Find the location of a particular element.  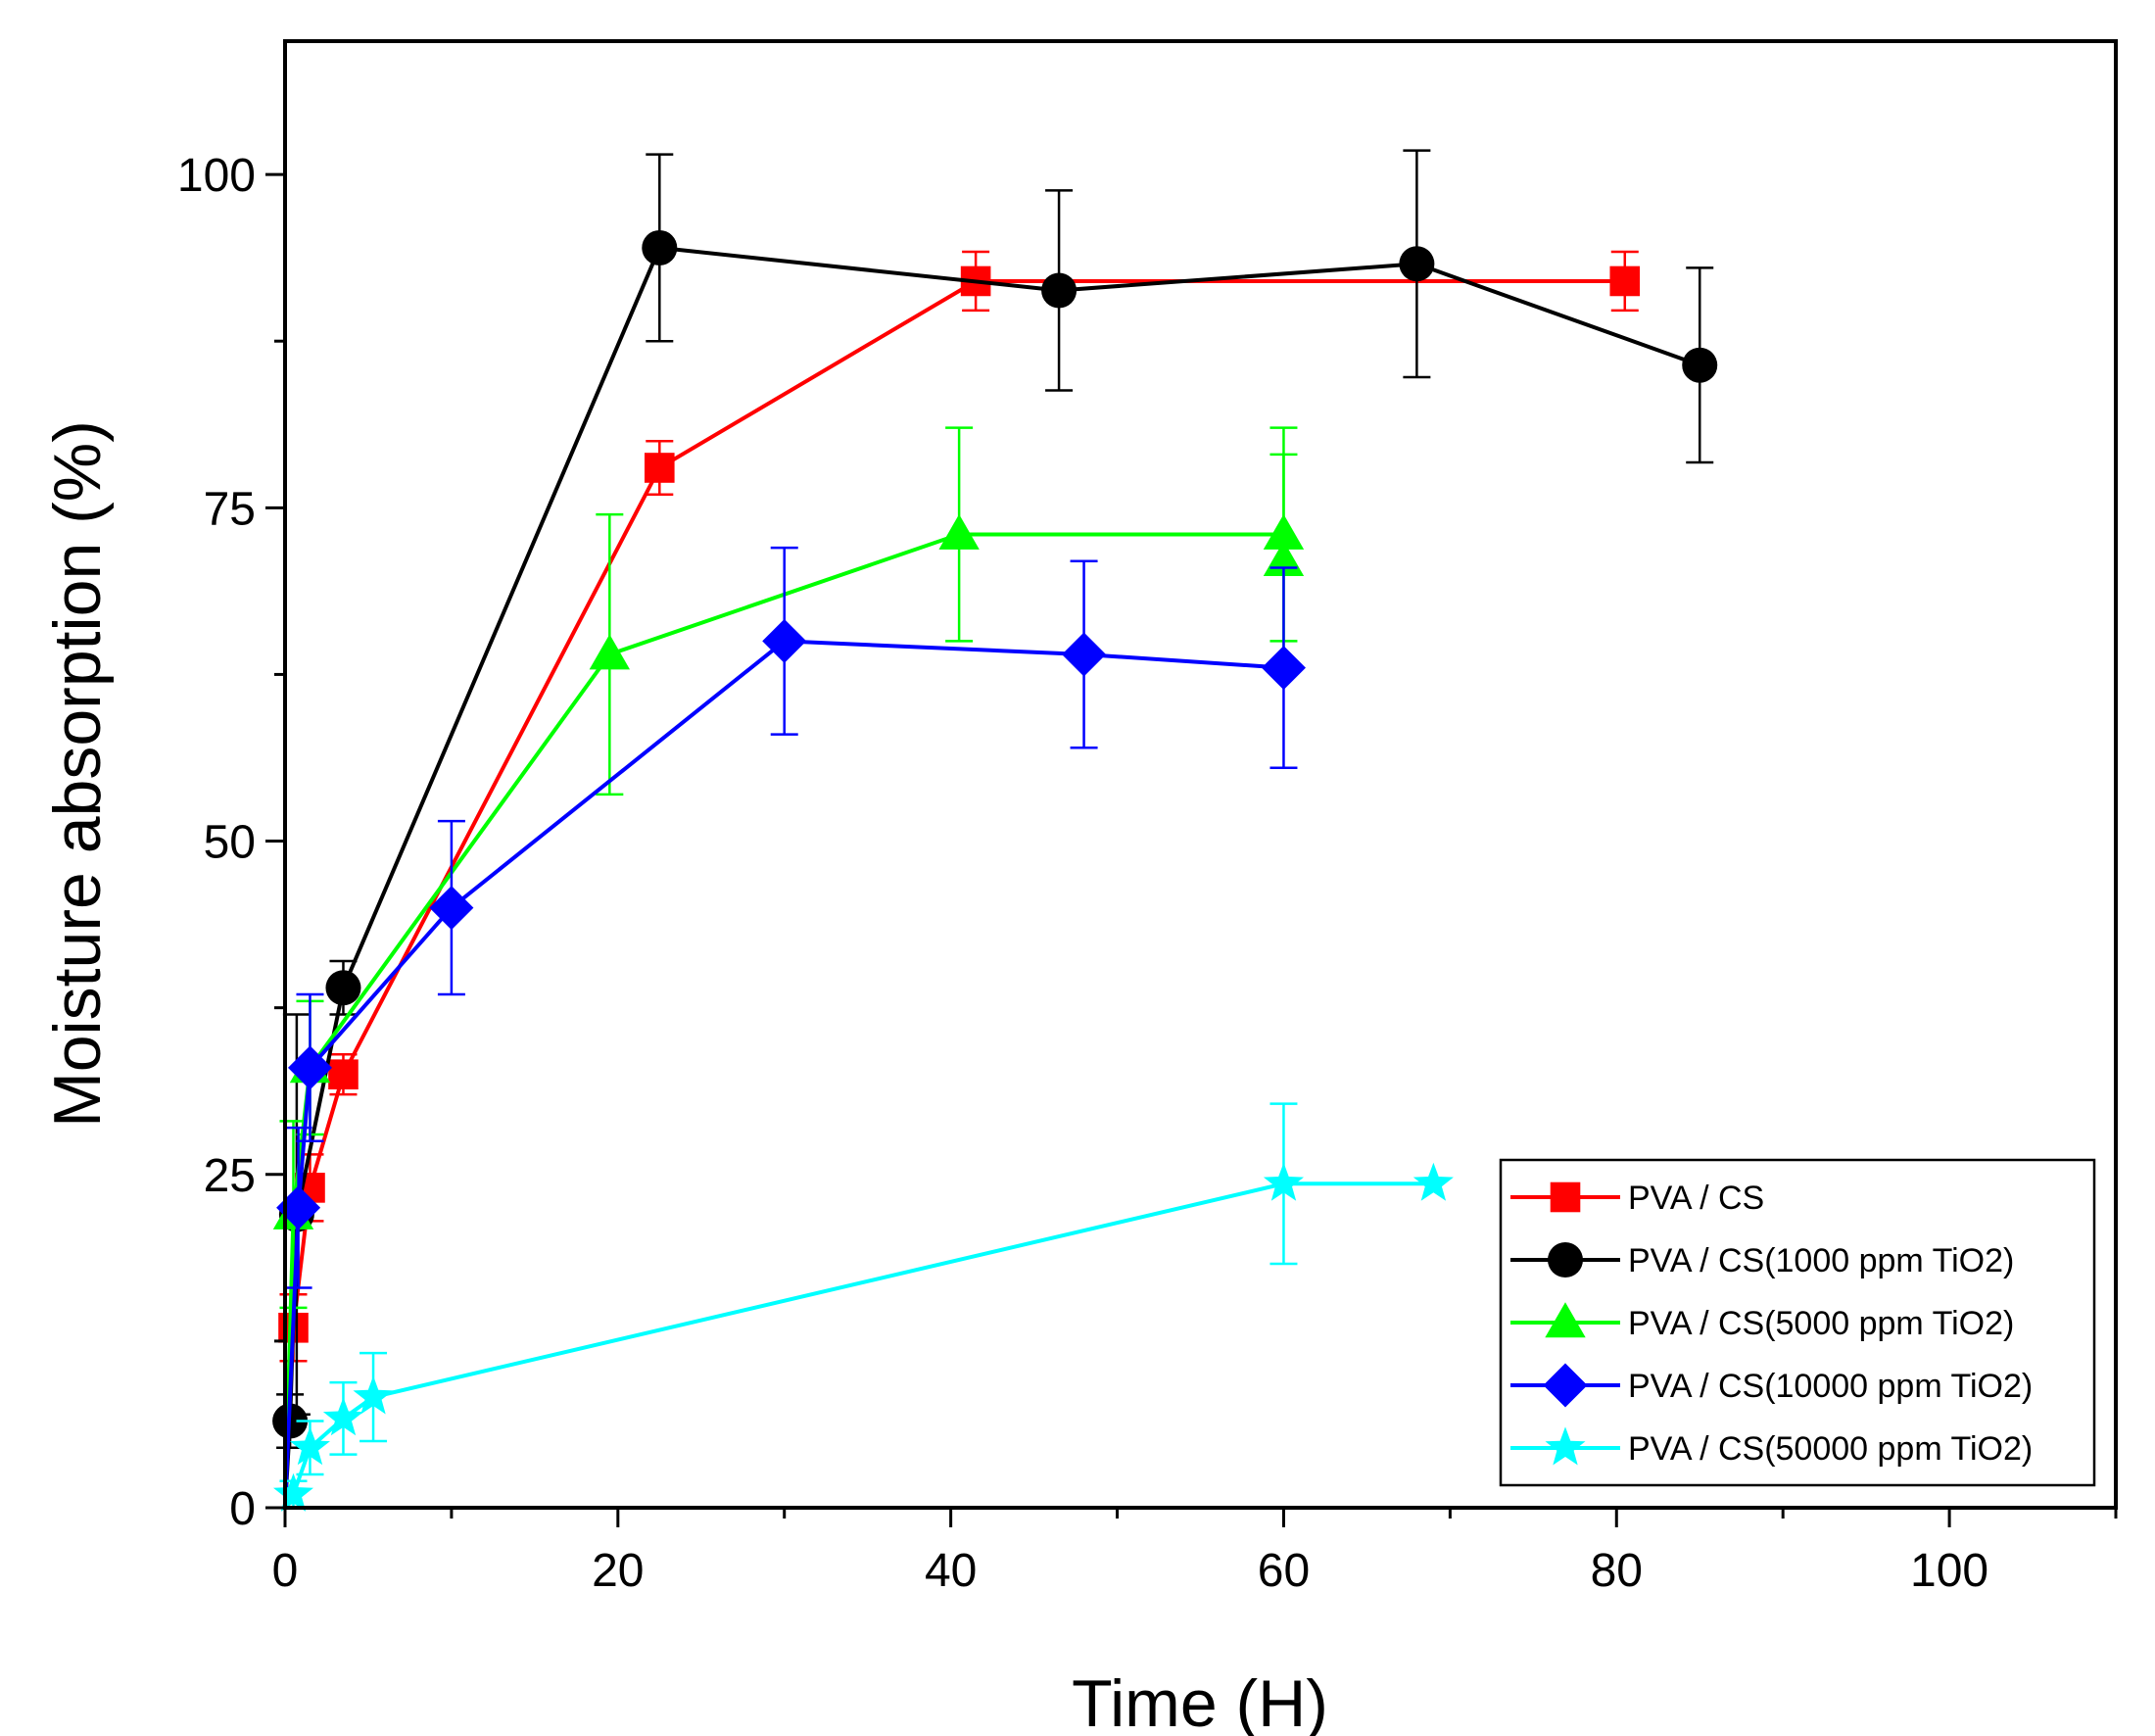

x-tick-label: 40 is located at coordinates (951, 1571).